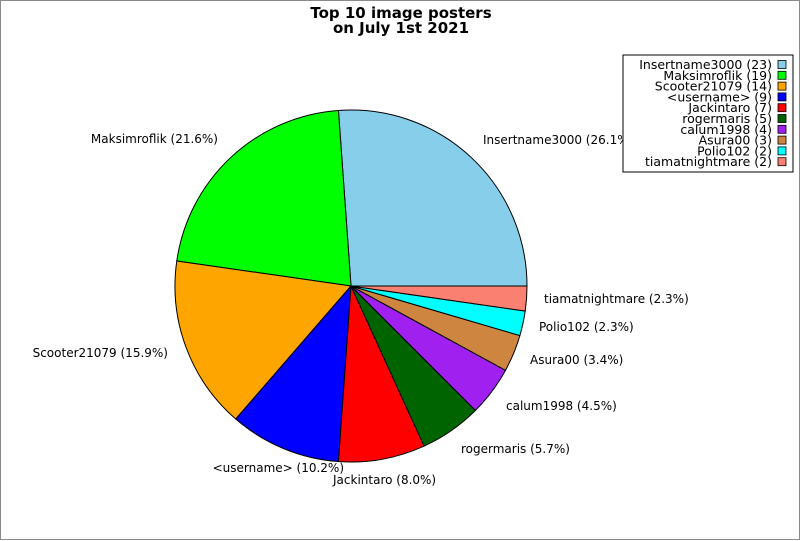 Image resolution: width=800 pixels, height=541 pixels. Describe the element at coordinates (734, 150) in the screenshot. I see `legend-entry-label: Polio102 (2)` at that location.